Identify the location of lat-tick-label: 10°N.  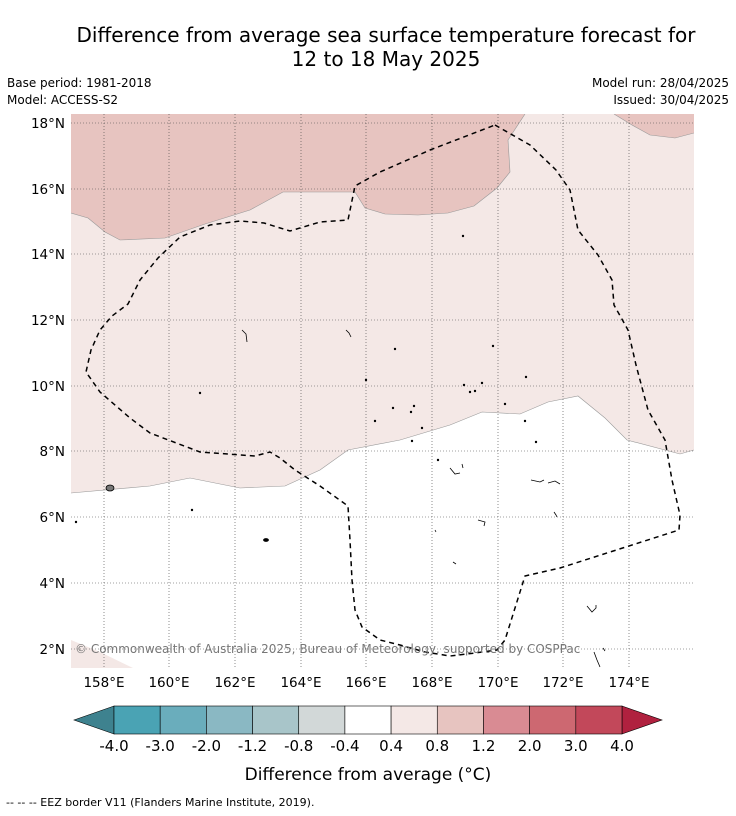
(48, 387).